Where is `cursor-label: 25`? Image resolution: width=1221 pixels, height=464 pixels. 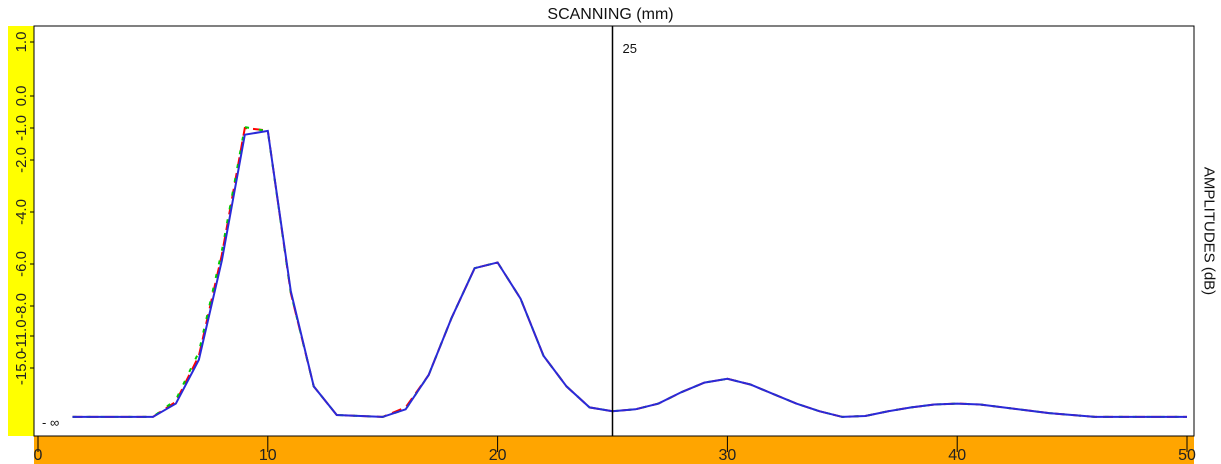
cursor-label: 25 is located at coordinates (630, 48).